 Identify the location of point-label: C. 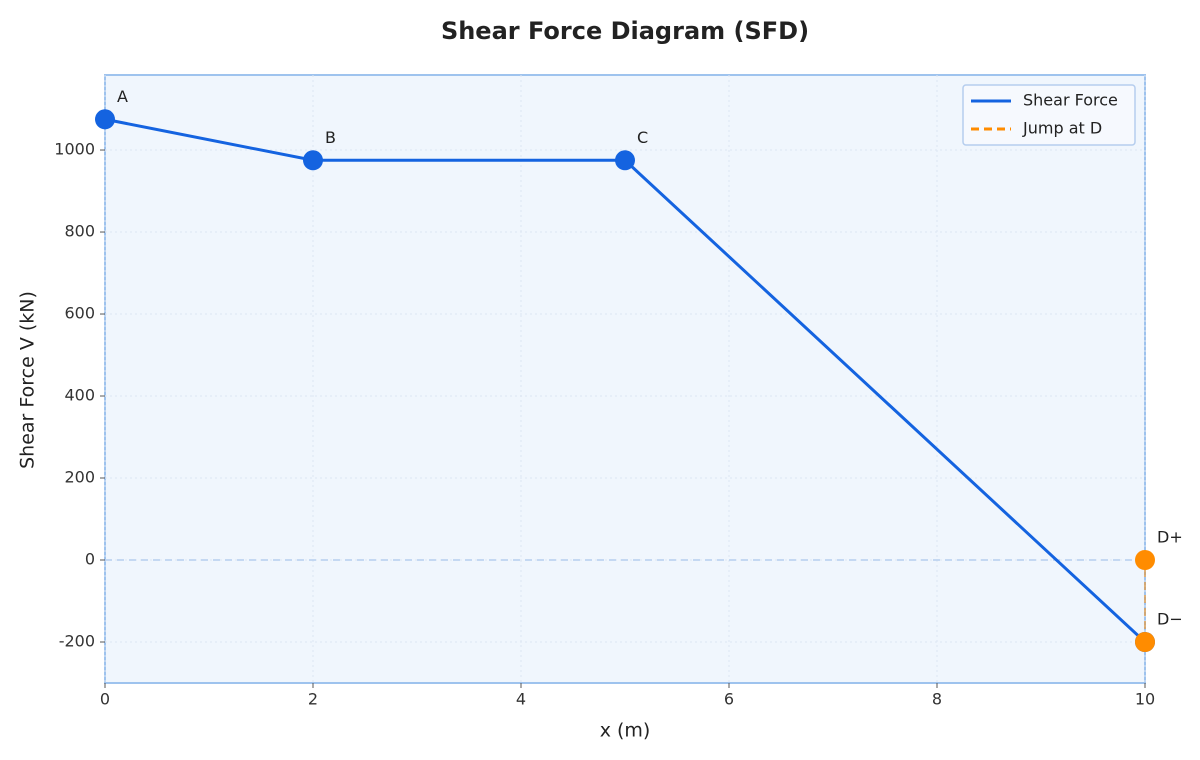
(642, 137).